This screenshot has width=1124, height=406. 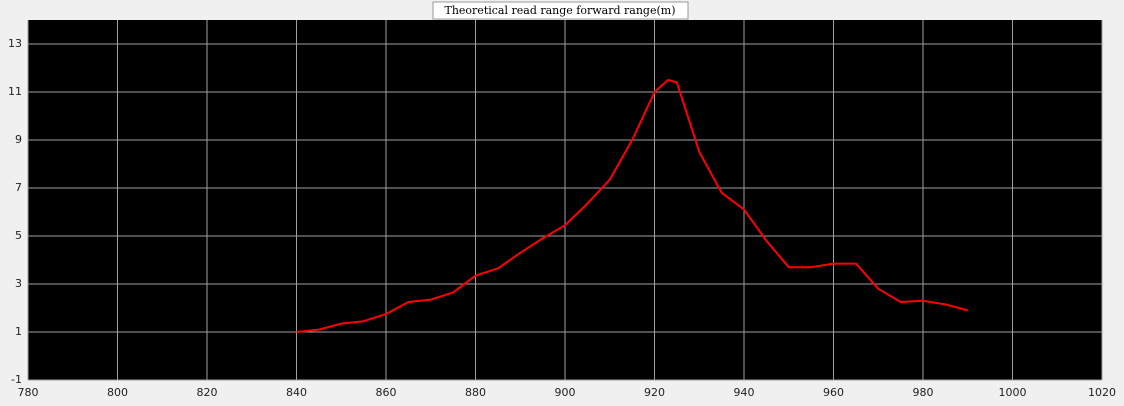 What do you see at coordinates (1013, 392) in the screenshot?
I see `x-tick-label: 1000` at bounding box center [1013, 392].